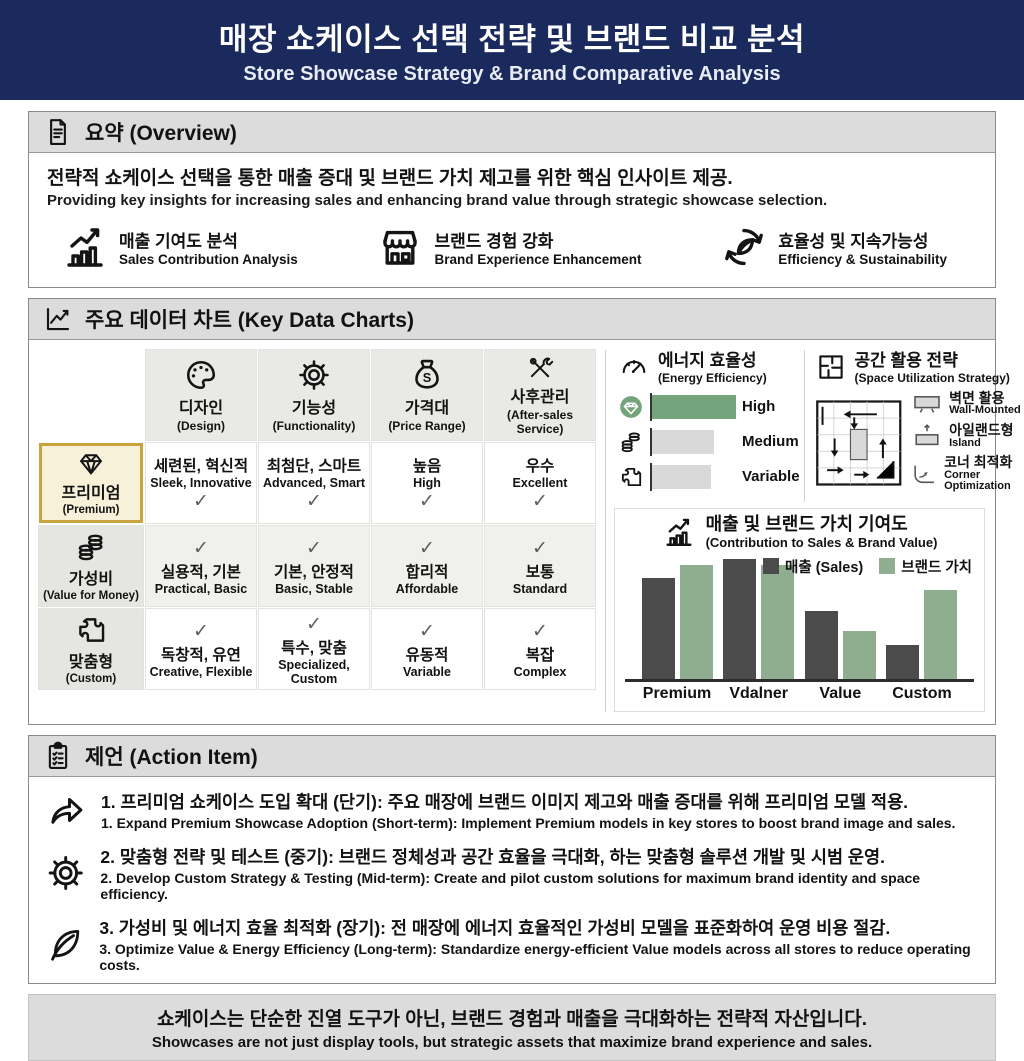  What do you see at coordinates (91, 493) in the screenshot?
I see `row-label-ko: 프리미엄` at bounding box center [91, 493].